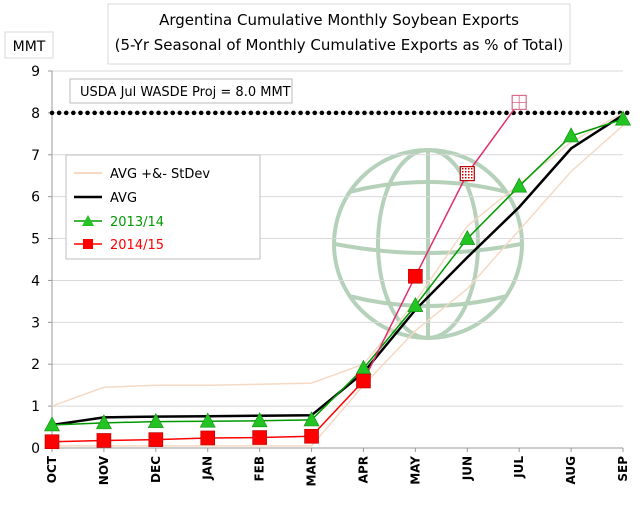 Image resolution: width=644 pixels, height=532 pixels. What do you see at coordinates (104, 470) in the screenshot?
I see `x-tick-label: NOV` at bounding box center [104, 470].